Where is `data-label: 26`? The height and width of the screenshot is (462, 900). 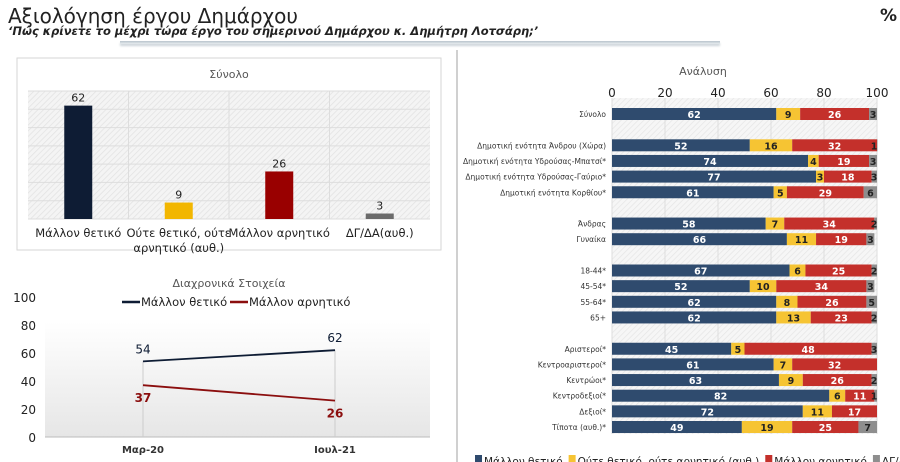
data-label: 26 is located at coordinates (279, 163).